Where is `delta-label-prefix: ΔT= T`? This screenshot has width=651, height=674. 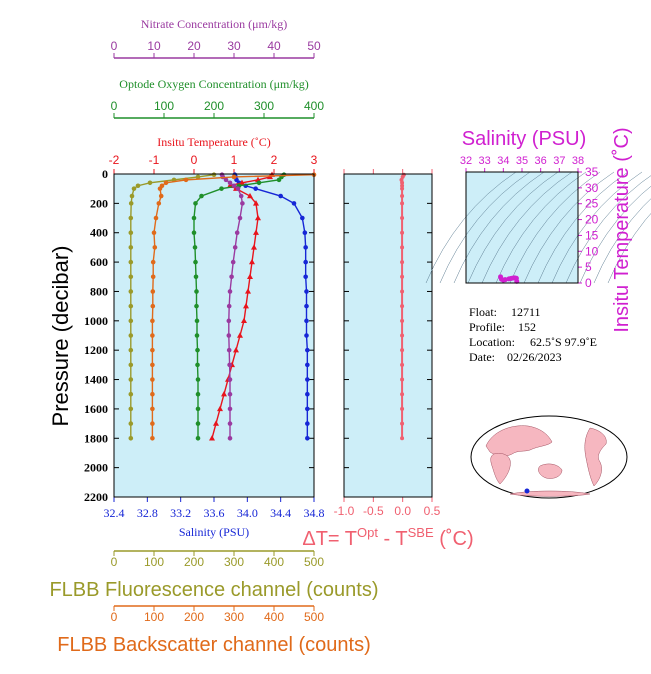 delta-label-prefix: ΔT= T is located at coordinates (329, 539).